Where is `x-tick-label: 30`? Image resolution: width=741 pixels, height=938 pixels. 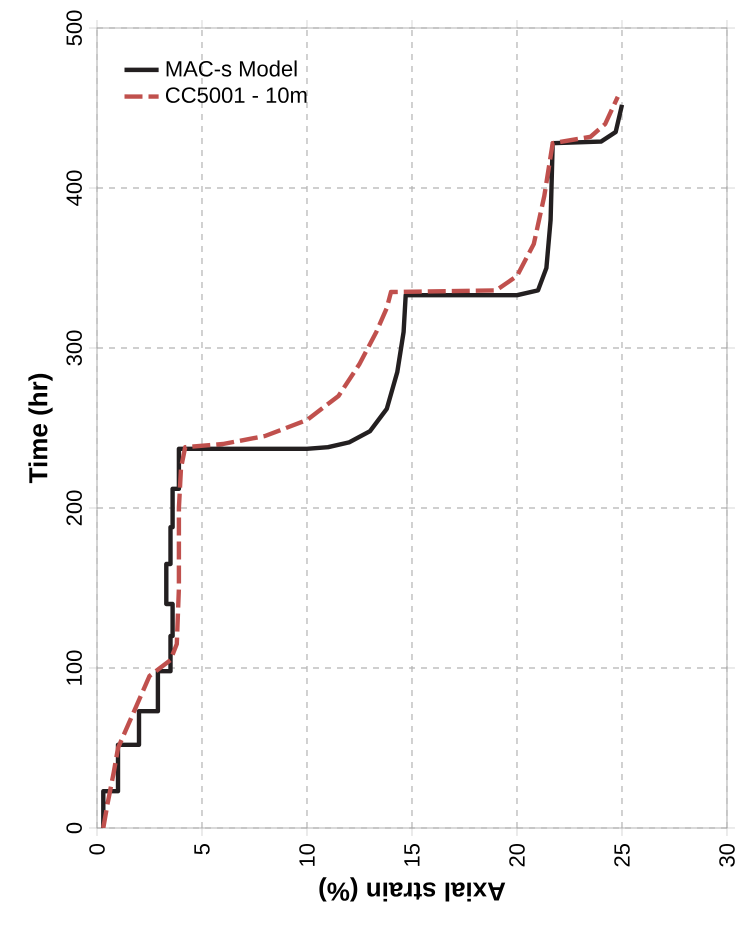 x-tick-label: 30 is located at coordinates (727, 855).